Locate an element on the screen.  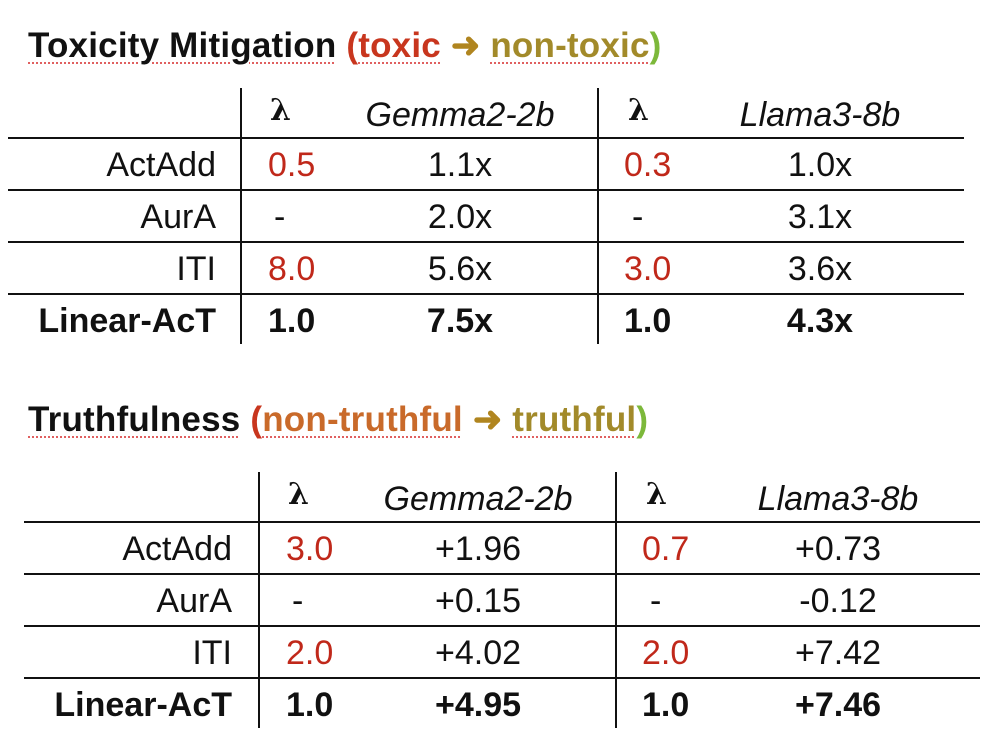
truthfulness-title: Truthfulness is located at coordinates (134, 419).